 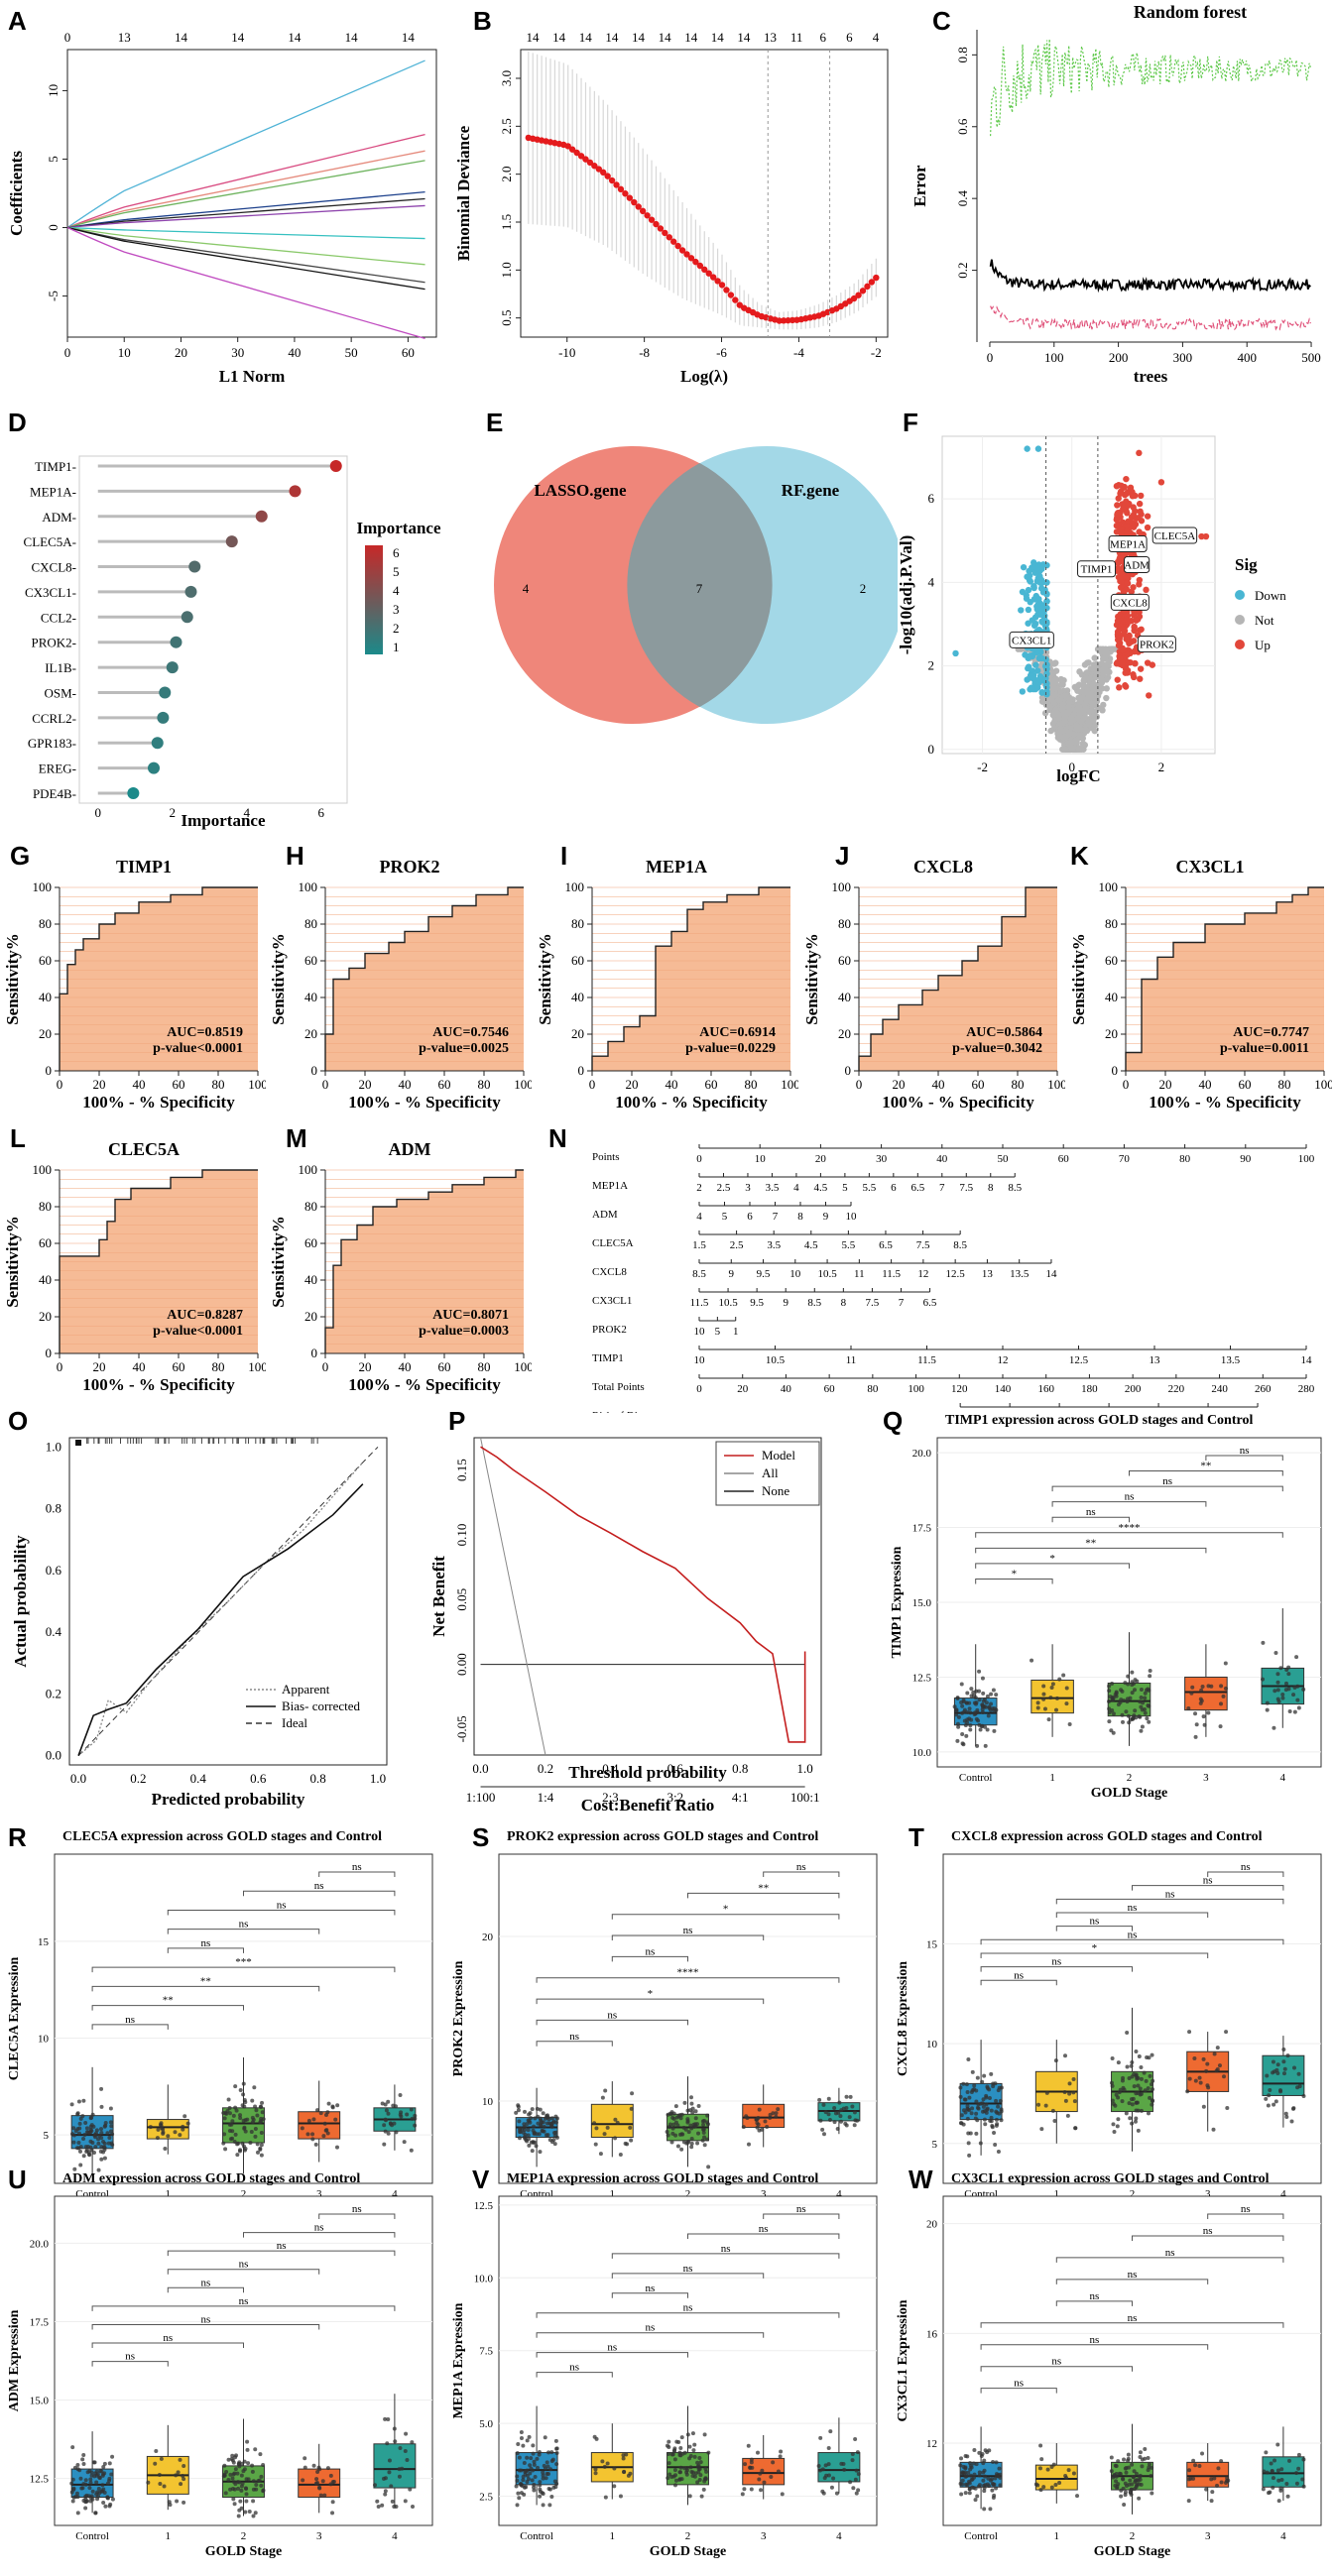 I want to click on nomogram-tick-label: 120, so click(x=959, y=1389).